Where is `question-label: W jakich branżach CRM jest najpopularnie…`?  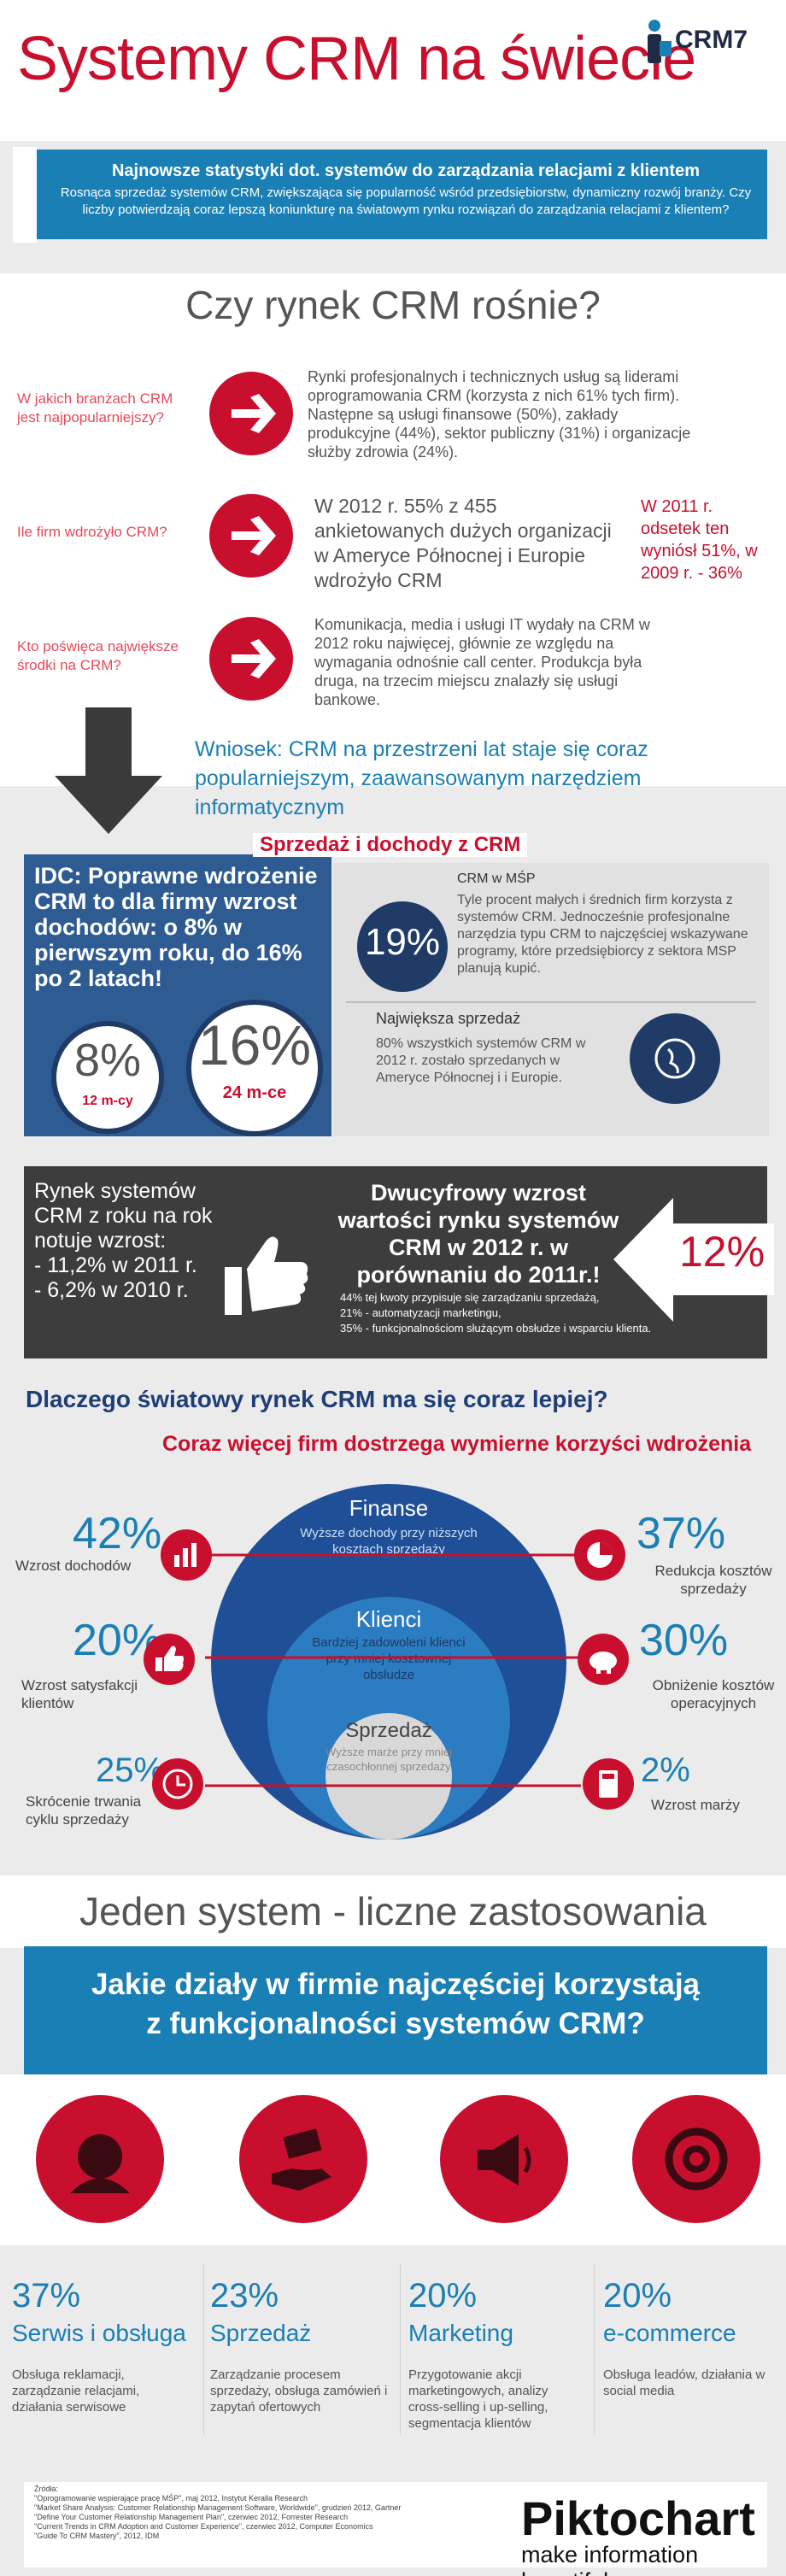
question-label: W jakich branżach CRM jest najpopularnie… is located at coordinates (95, 407).